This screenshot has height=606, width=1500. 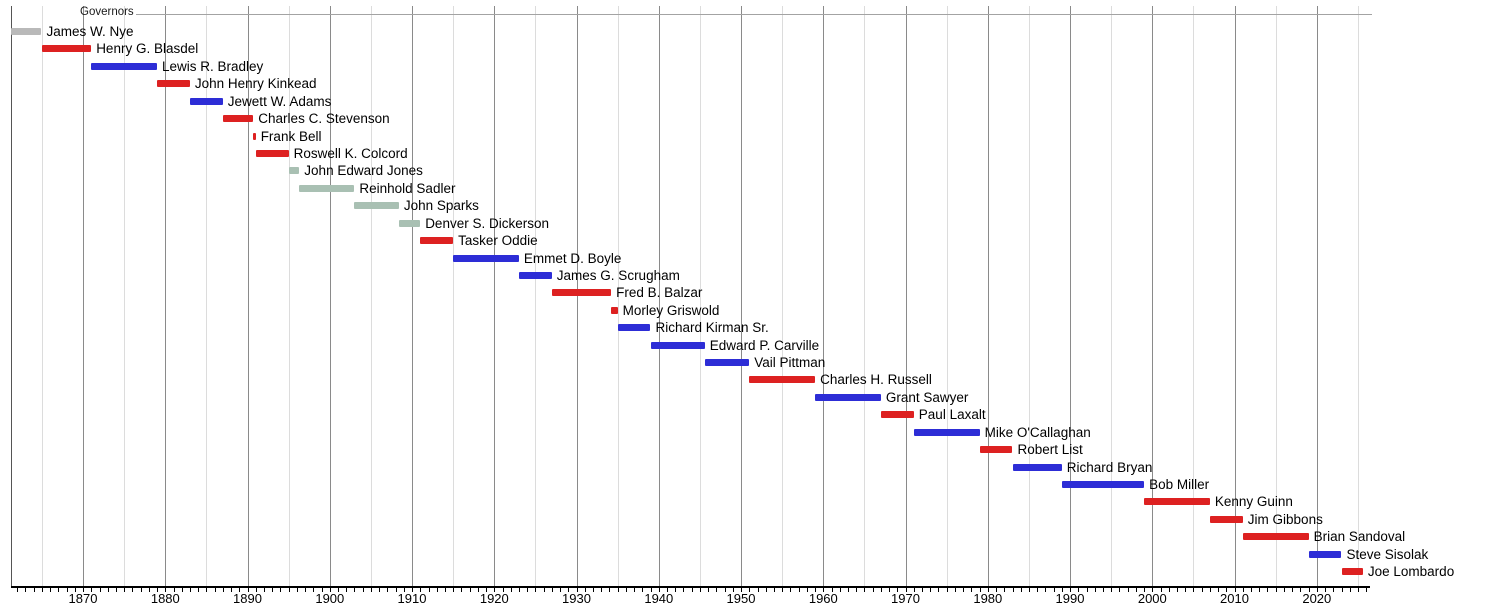 I want to click on bar-label: Reinhold Sadler, so click(x=407, y=188).